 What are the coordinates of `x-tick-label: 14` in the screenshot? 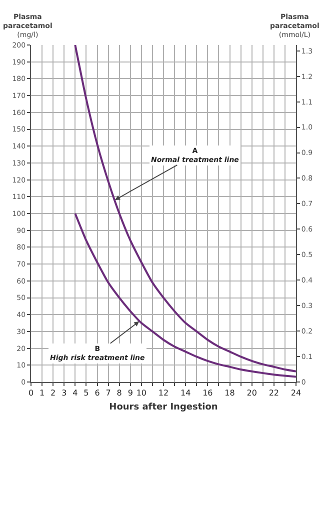 It's located at (185, 393).